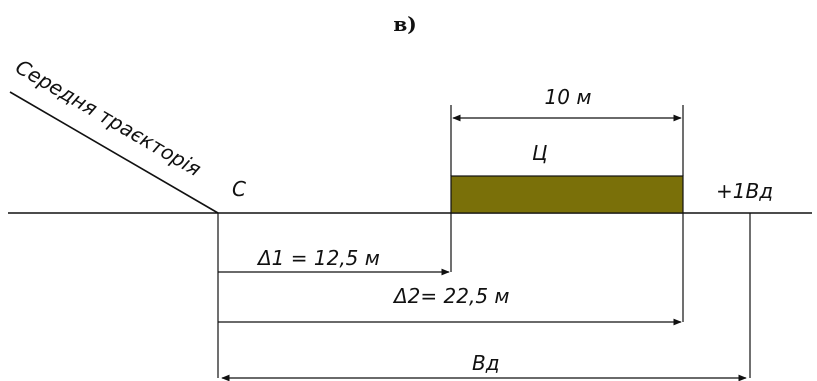 This screenshot has height=381, width=817. Describe the element at coordinates (540, 153) in the screenshot. I see `target-label: Ц` at that location.